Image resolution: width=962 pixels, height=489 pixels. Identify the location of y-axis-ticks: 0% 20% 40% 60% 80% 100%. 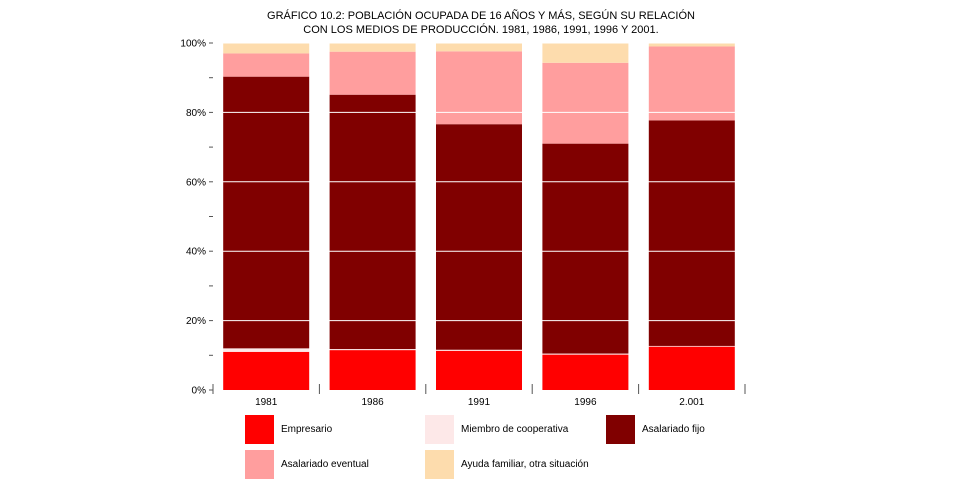
(196, 218).